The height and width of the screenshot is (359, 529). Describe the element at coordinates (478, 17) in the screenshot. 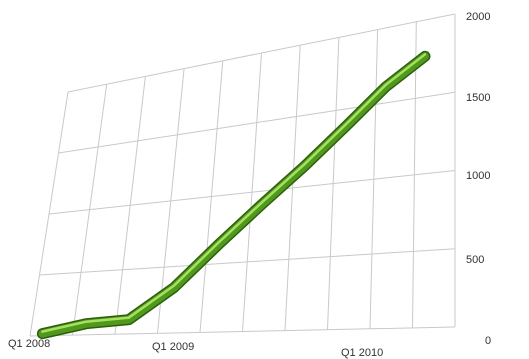

I see `y-tick-label: 2000` at that location.